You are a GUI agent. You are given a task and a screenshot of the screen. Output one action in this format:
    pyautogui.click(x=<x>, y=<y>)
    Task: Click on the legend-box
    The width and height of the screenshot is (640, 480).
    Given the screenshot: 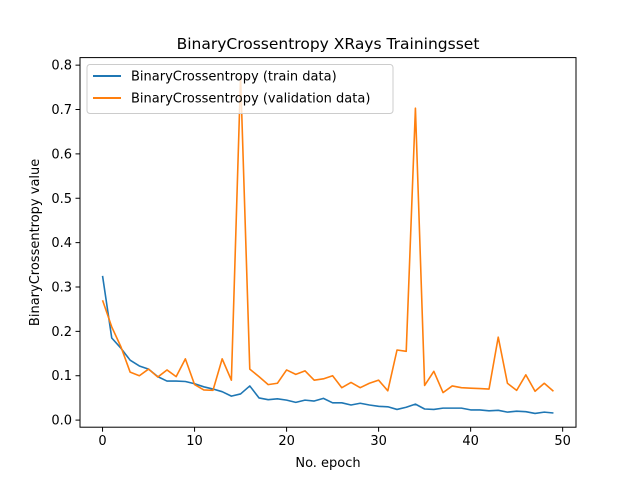 What is the action you would take?
    pyautogui.click(x=240, y=89)
    